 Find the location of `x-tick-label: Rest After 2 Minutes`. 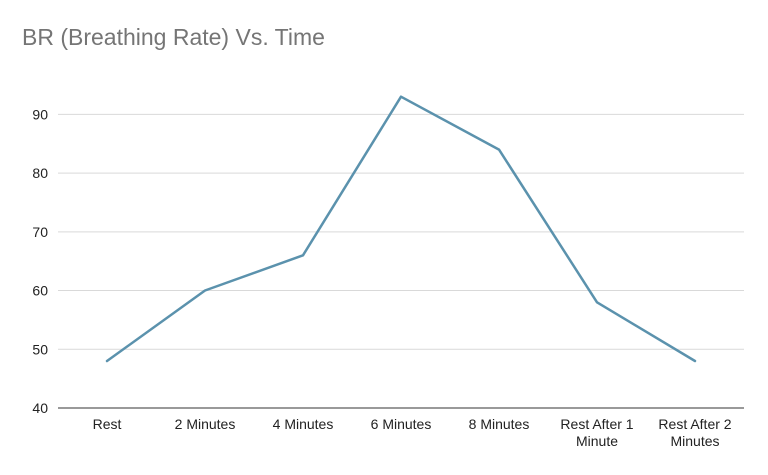

x-tick-label: Rest After 2 Minutes is located at coordinates (694, 432).